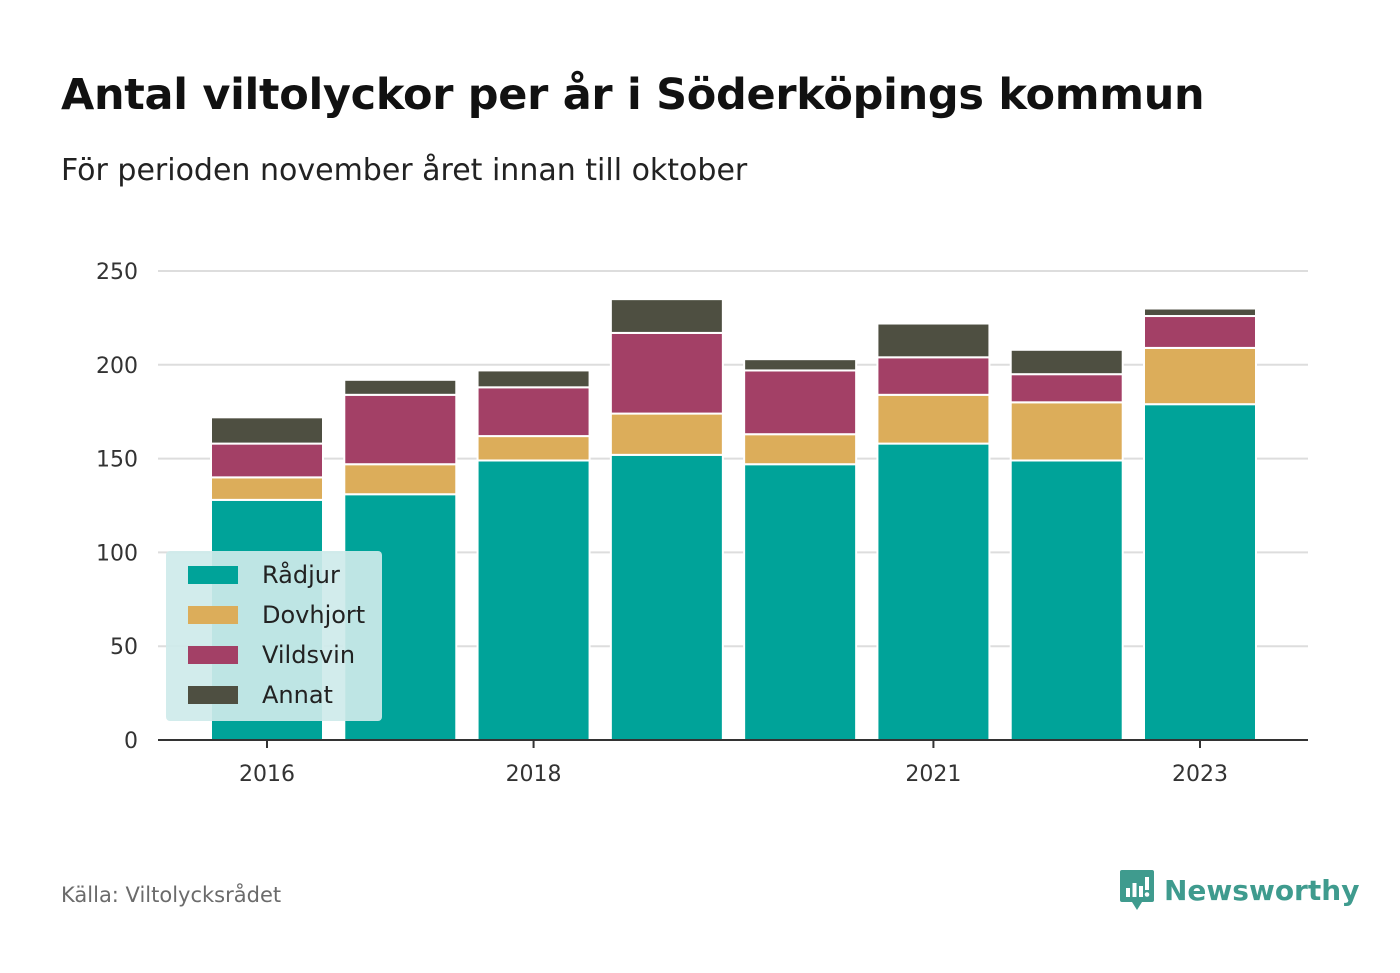 Image resolution: width=1400 pixels, height=973 pixels. Describe the element at coordinates (131, 741) in the screenshot. I see `y-tick-label: 0` at that location.